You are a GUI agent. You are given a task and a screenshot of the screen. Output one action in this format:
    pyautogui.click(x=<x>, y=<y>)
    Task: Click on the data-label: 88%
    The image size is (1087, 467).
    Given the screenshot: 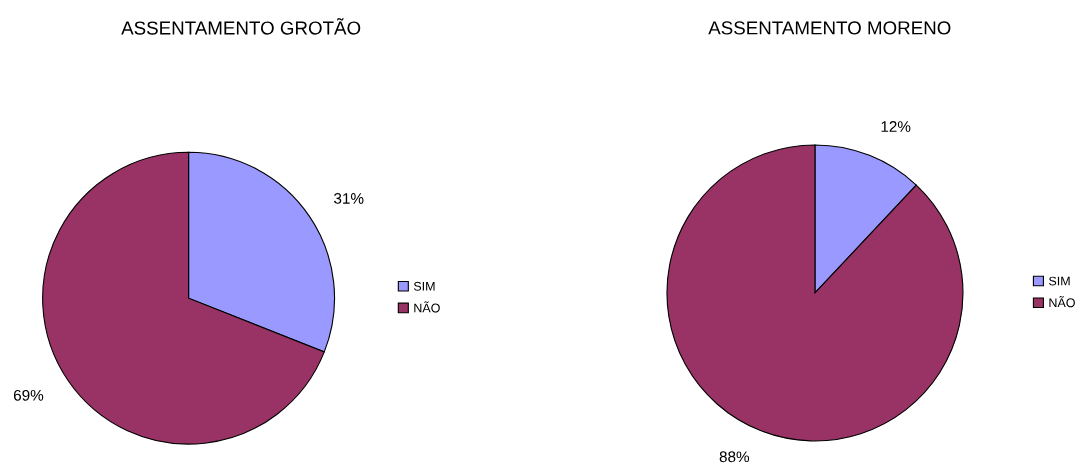 What is the action you would take?
    pyautogui.click(x=734, y=457)
    